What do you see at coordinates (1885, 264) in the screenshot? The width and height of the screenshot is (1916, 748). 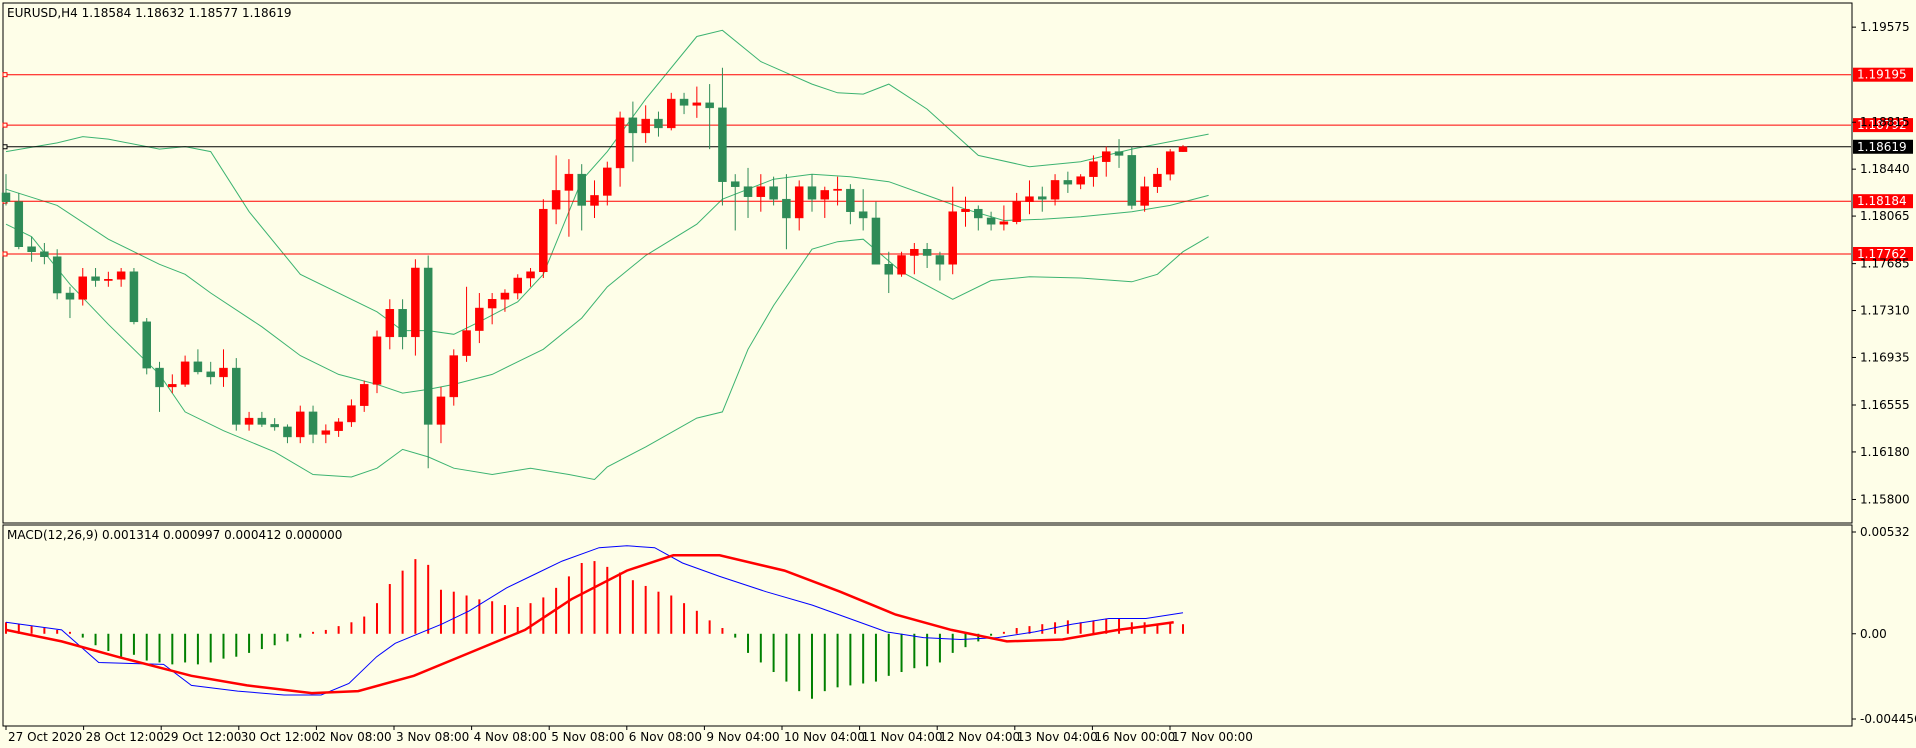 I see `price-tick-label: 1.17685` at bounding box center [1885, 264].